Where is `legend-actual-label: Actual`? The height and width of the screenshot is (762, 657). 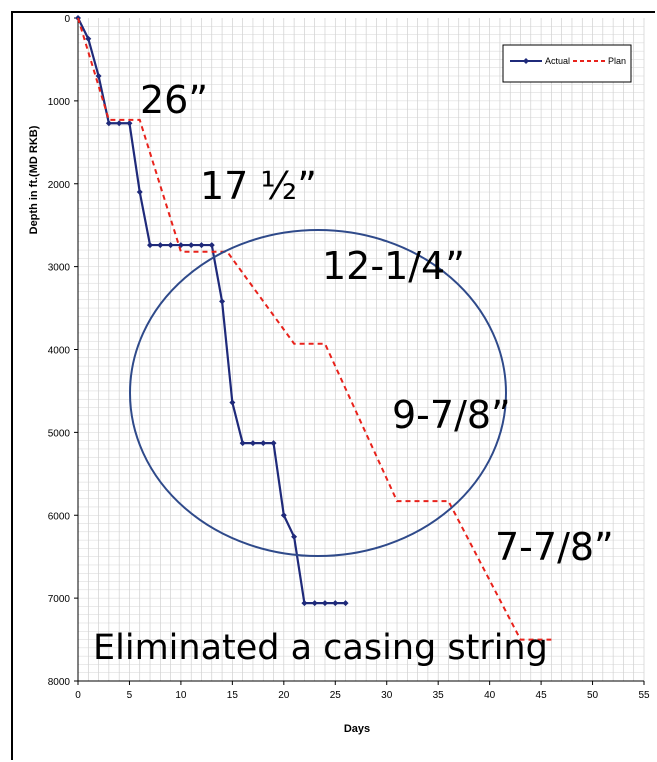
legend-actual-label: Actual is located at coordinates (557, 61).